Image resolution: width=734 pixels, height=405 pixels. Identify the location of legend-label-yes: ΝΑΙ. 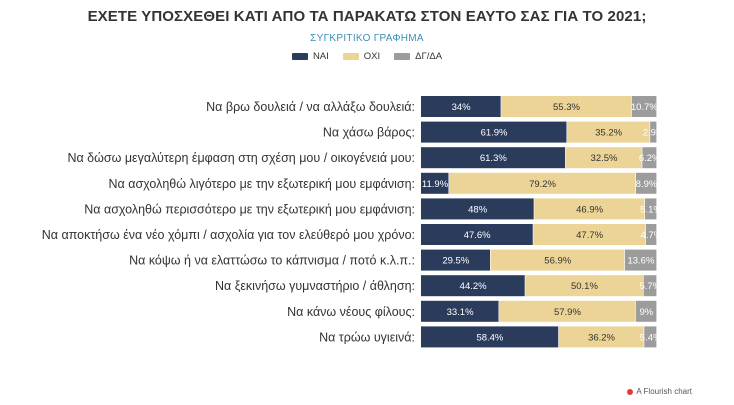
(320, 56).